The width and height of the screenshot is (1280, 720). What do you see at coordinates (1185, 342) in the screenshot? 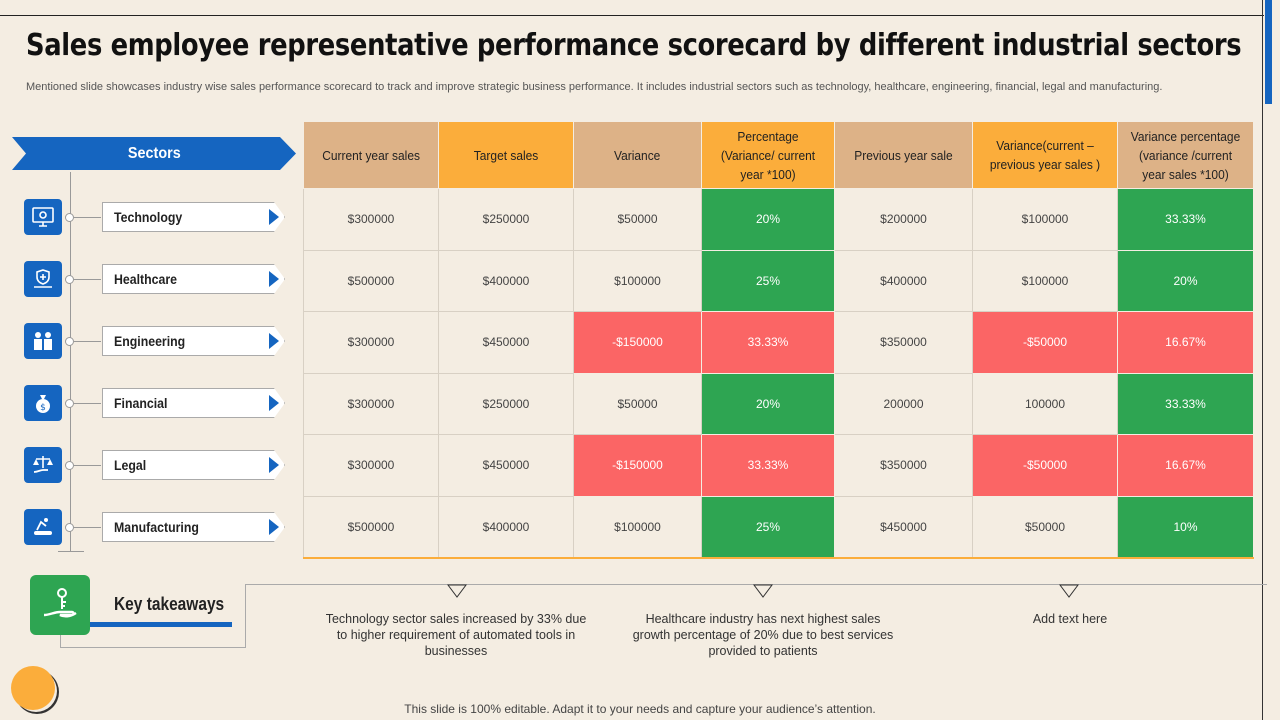
I see `table-cell: 16.67%` at bounding box center [1185, 342].